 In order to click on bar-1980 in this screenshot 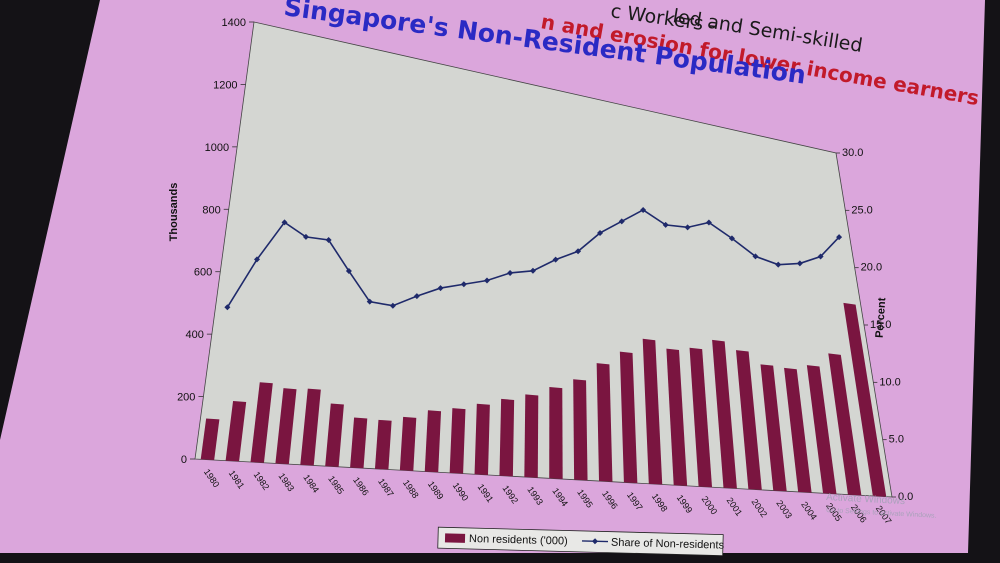, I will do `click(210, 439)`.